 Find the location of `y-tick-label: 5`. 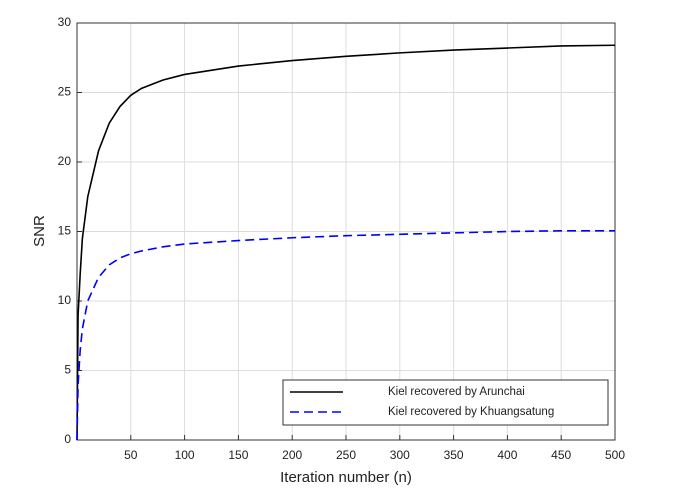

y-tick-label: 5 is located at coordinates (67, 370).